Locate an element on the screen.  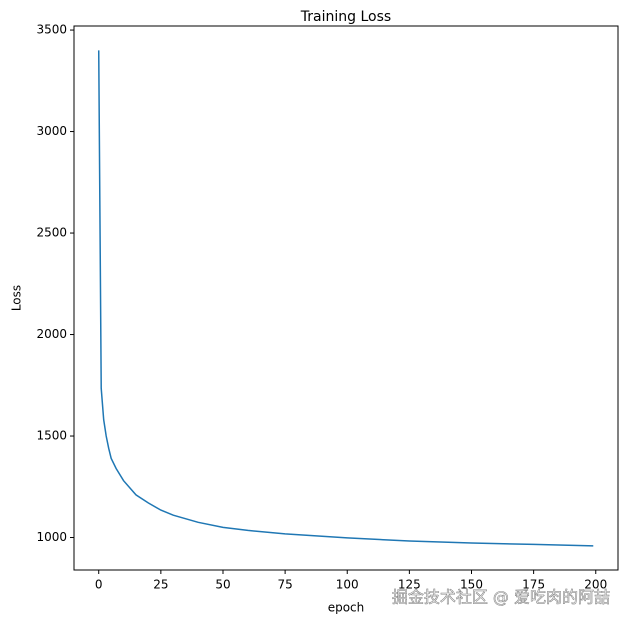
y-tick-label: 1500 is located at coordinates (51, 436).